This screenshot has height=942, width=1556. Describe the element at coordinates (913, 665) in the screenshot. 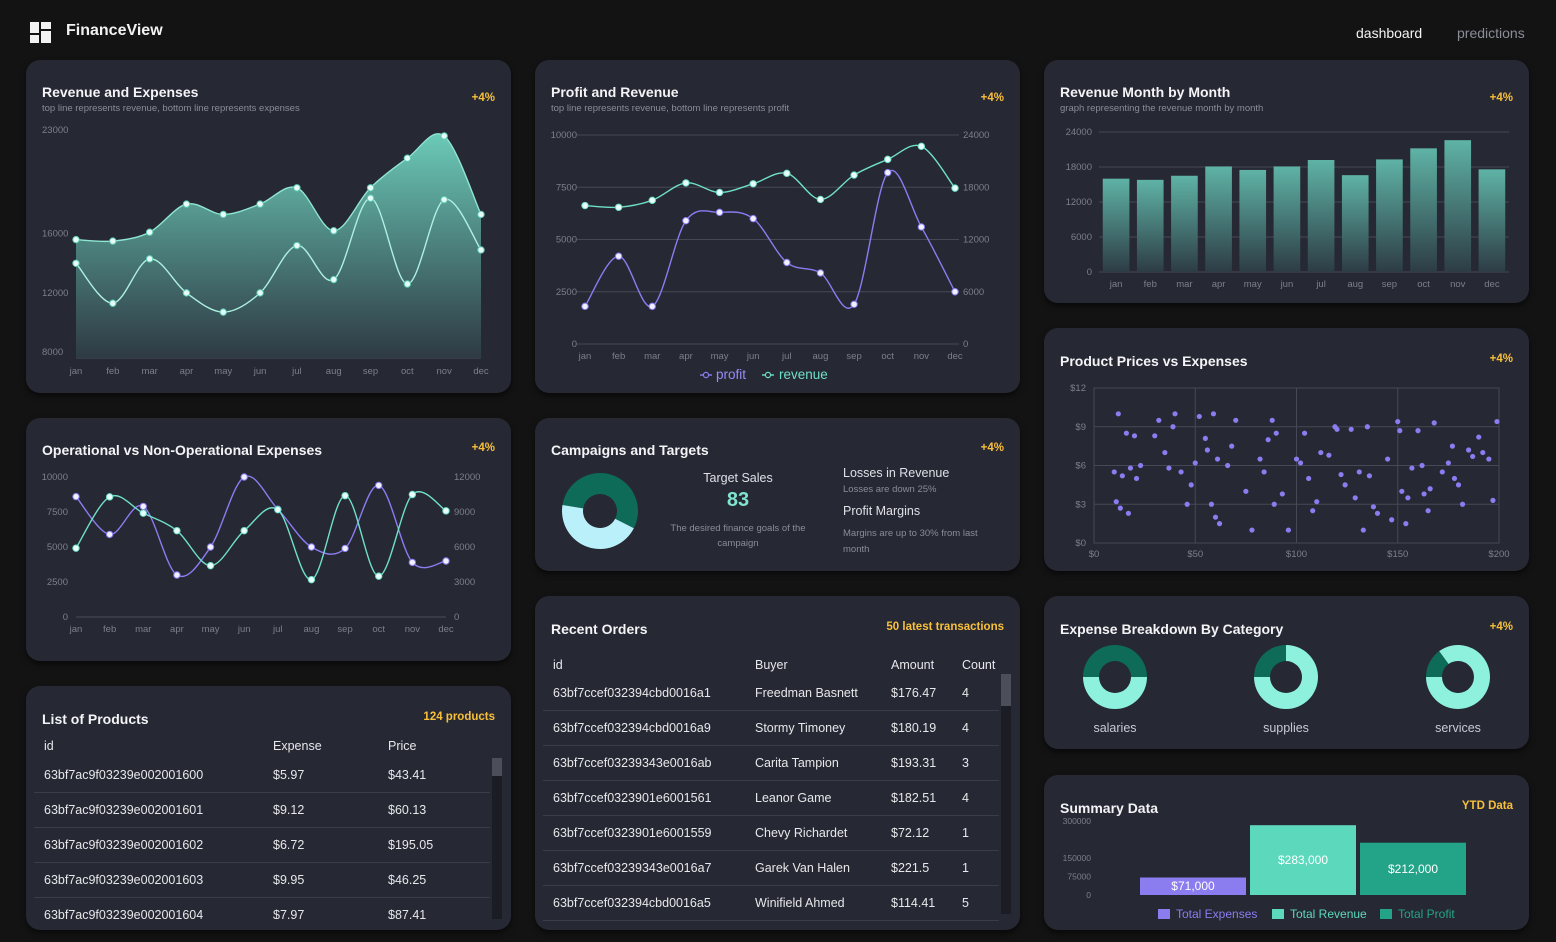

I see `column-header-amount: Amount` at that location.